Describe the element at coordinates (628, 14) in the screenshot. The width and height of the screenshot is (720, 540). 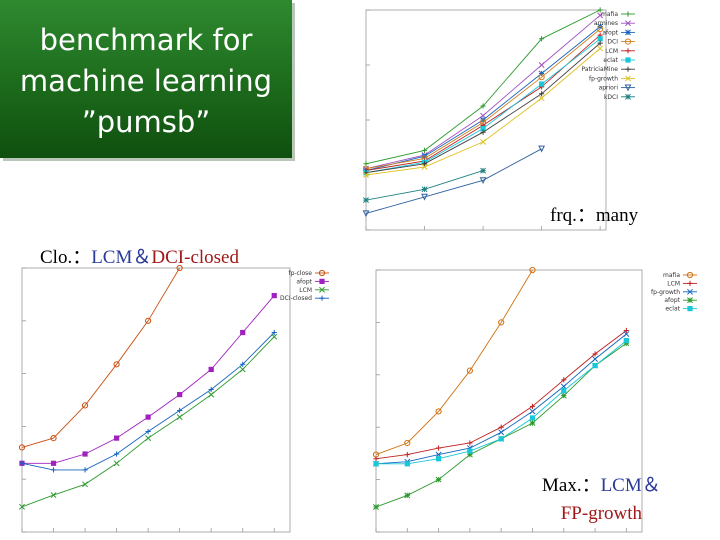
I see `frequent-legend-mafia-marker` at that location.